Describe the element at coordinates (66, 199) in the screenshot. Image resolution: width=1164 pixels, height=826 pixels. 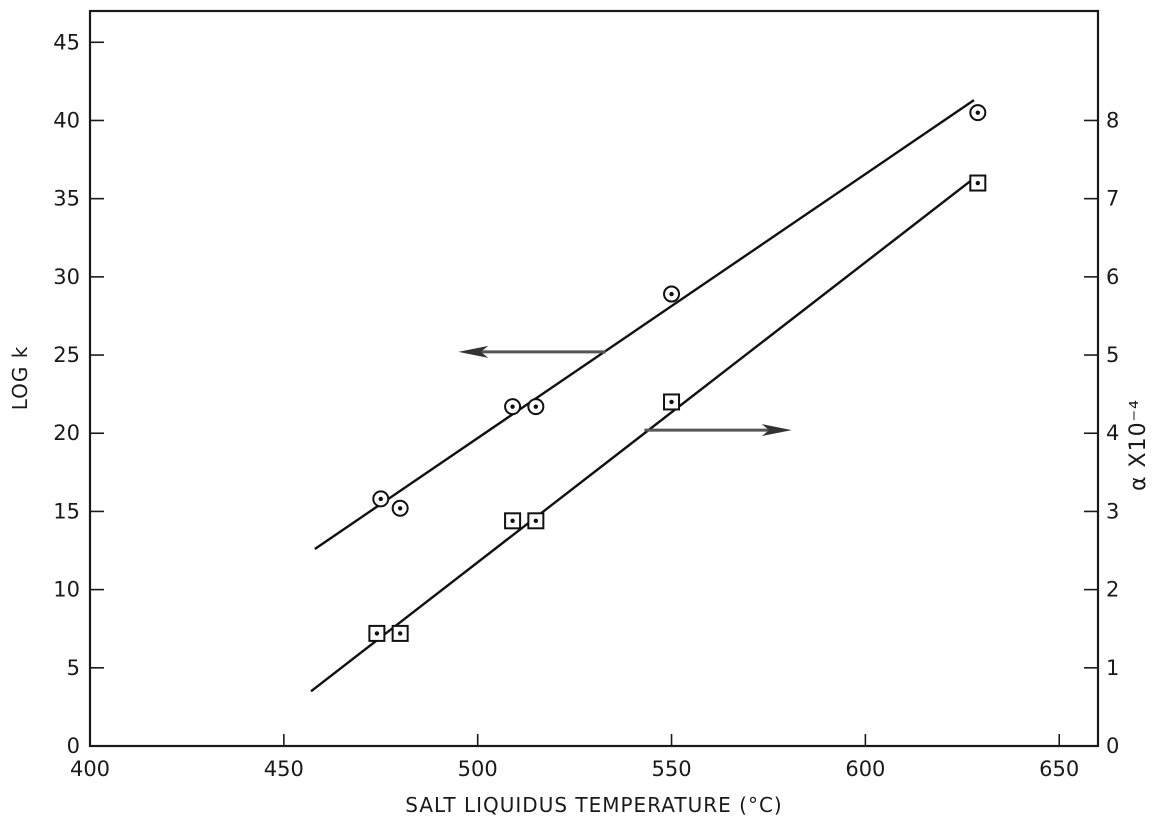
I see `y-tick-label: 35` at that location.